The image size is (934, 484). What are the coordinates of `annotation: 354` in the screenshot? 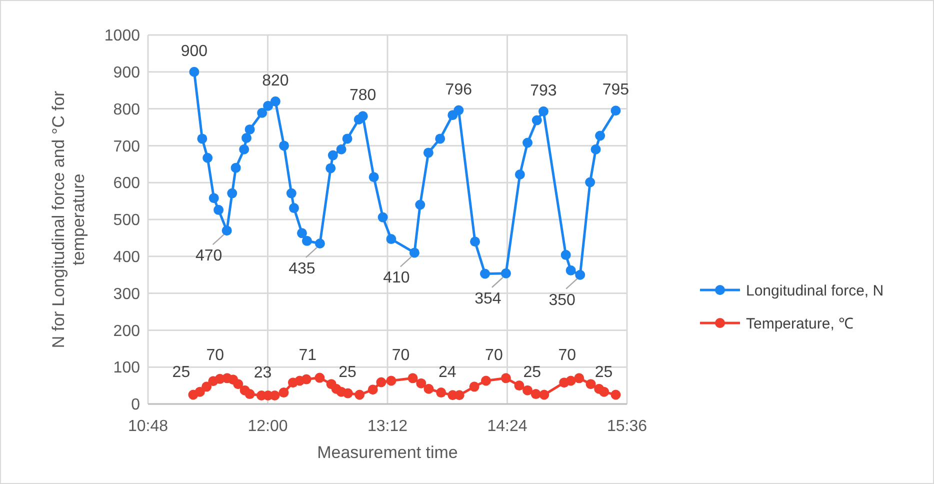 It's located at (488, 299).